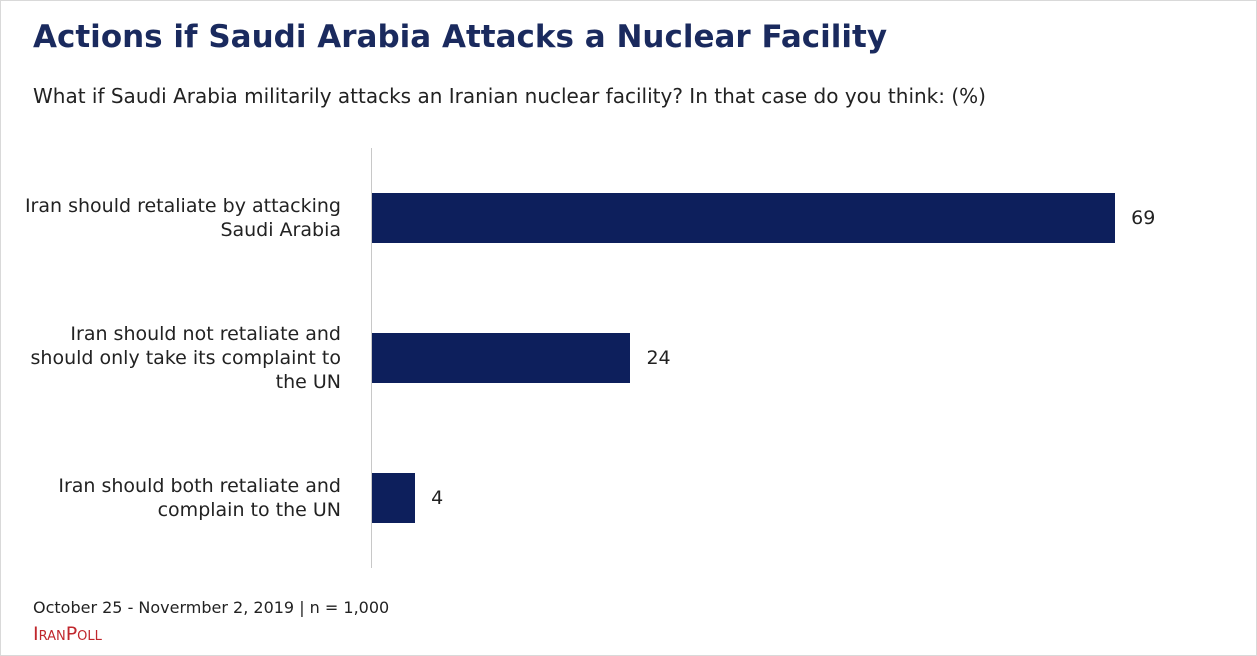  I want to click on data-label: 24, so click(658, 358).